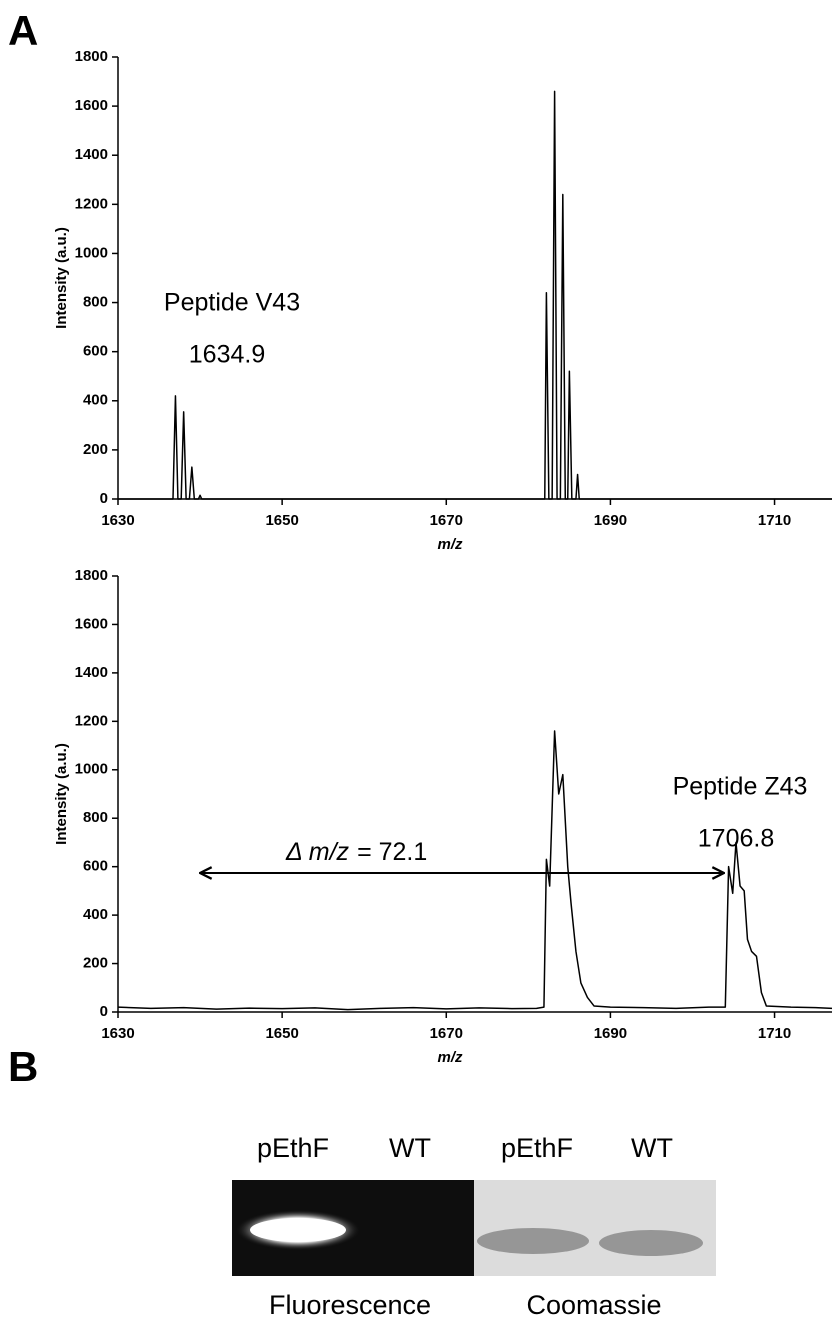  Describe the element at coordinates (740, 787) in the screenshot. I see `annotation: Peptide Z43` at that location.